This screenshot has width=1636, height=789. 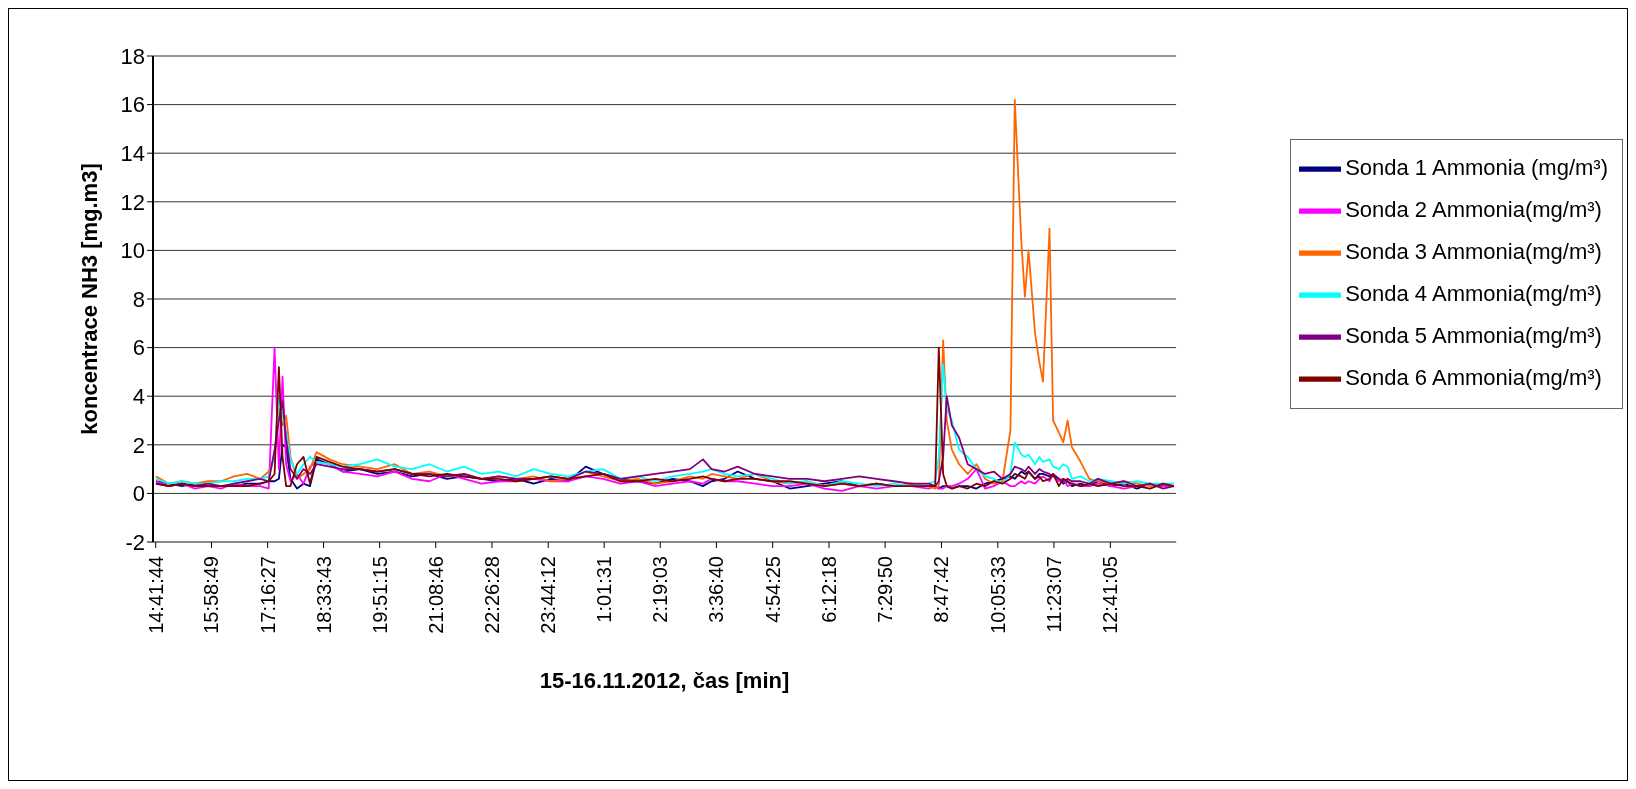 I want to click on y-tick-label: 12, so click(x=132, y=202).